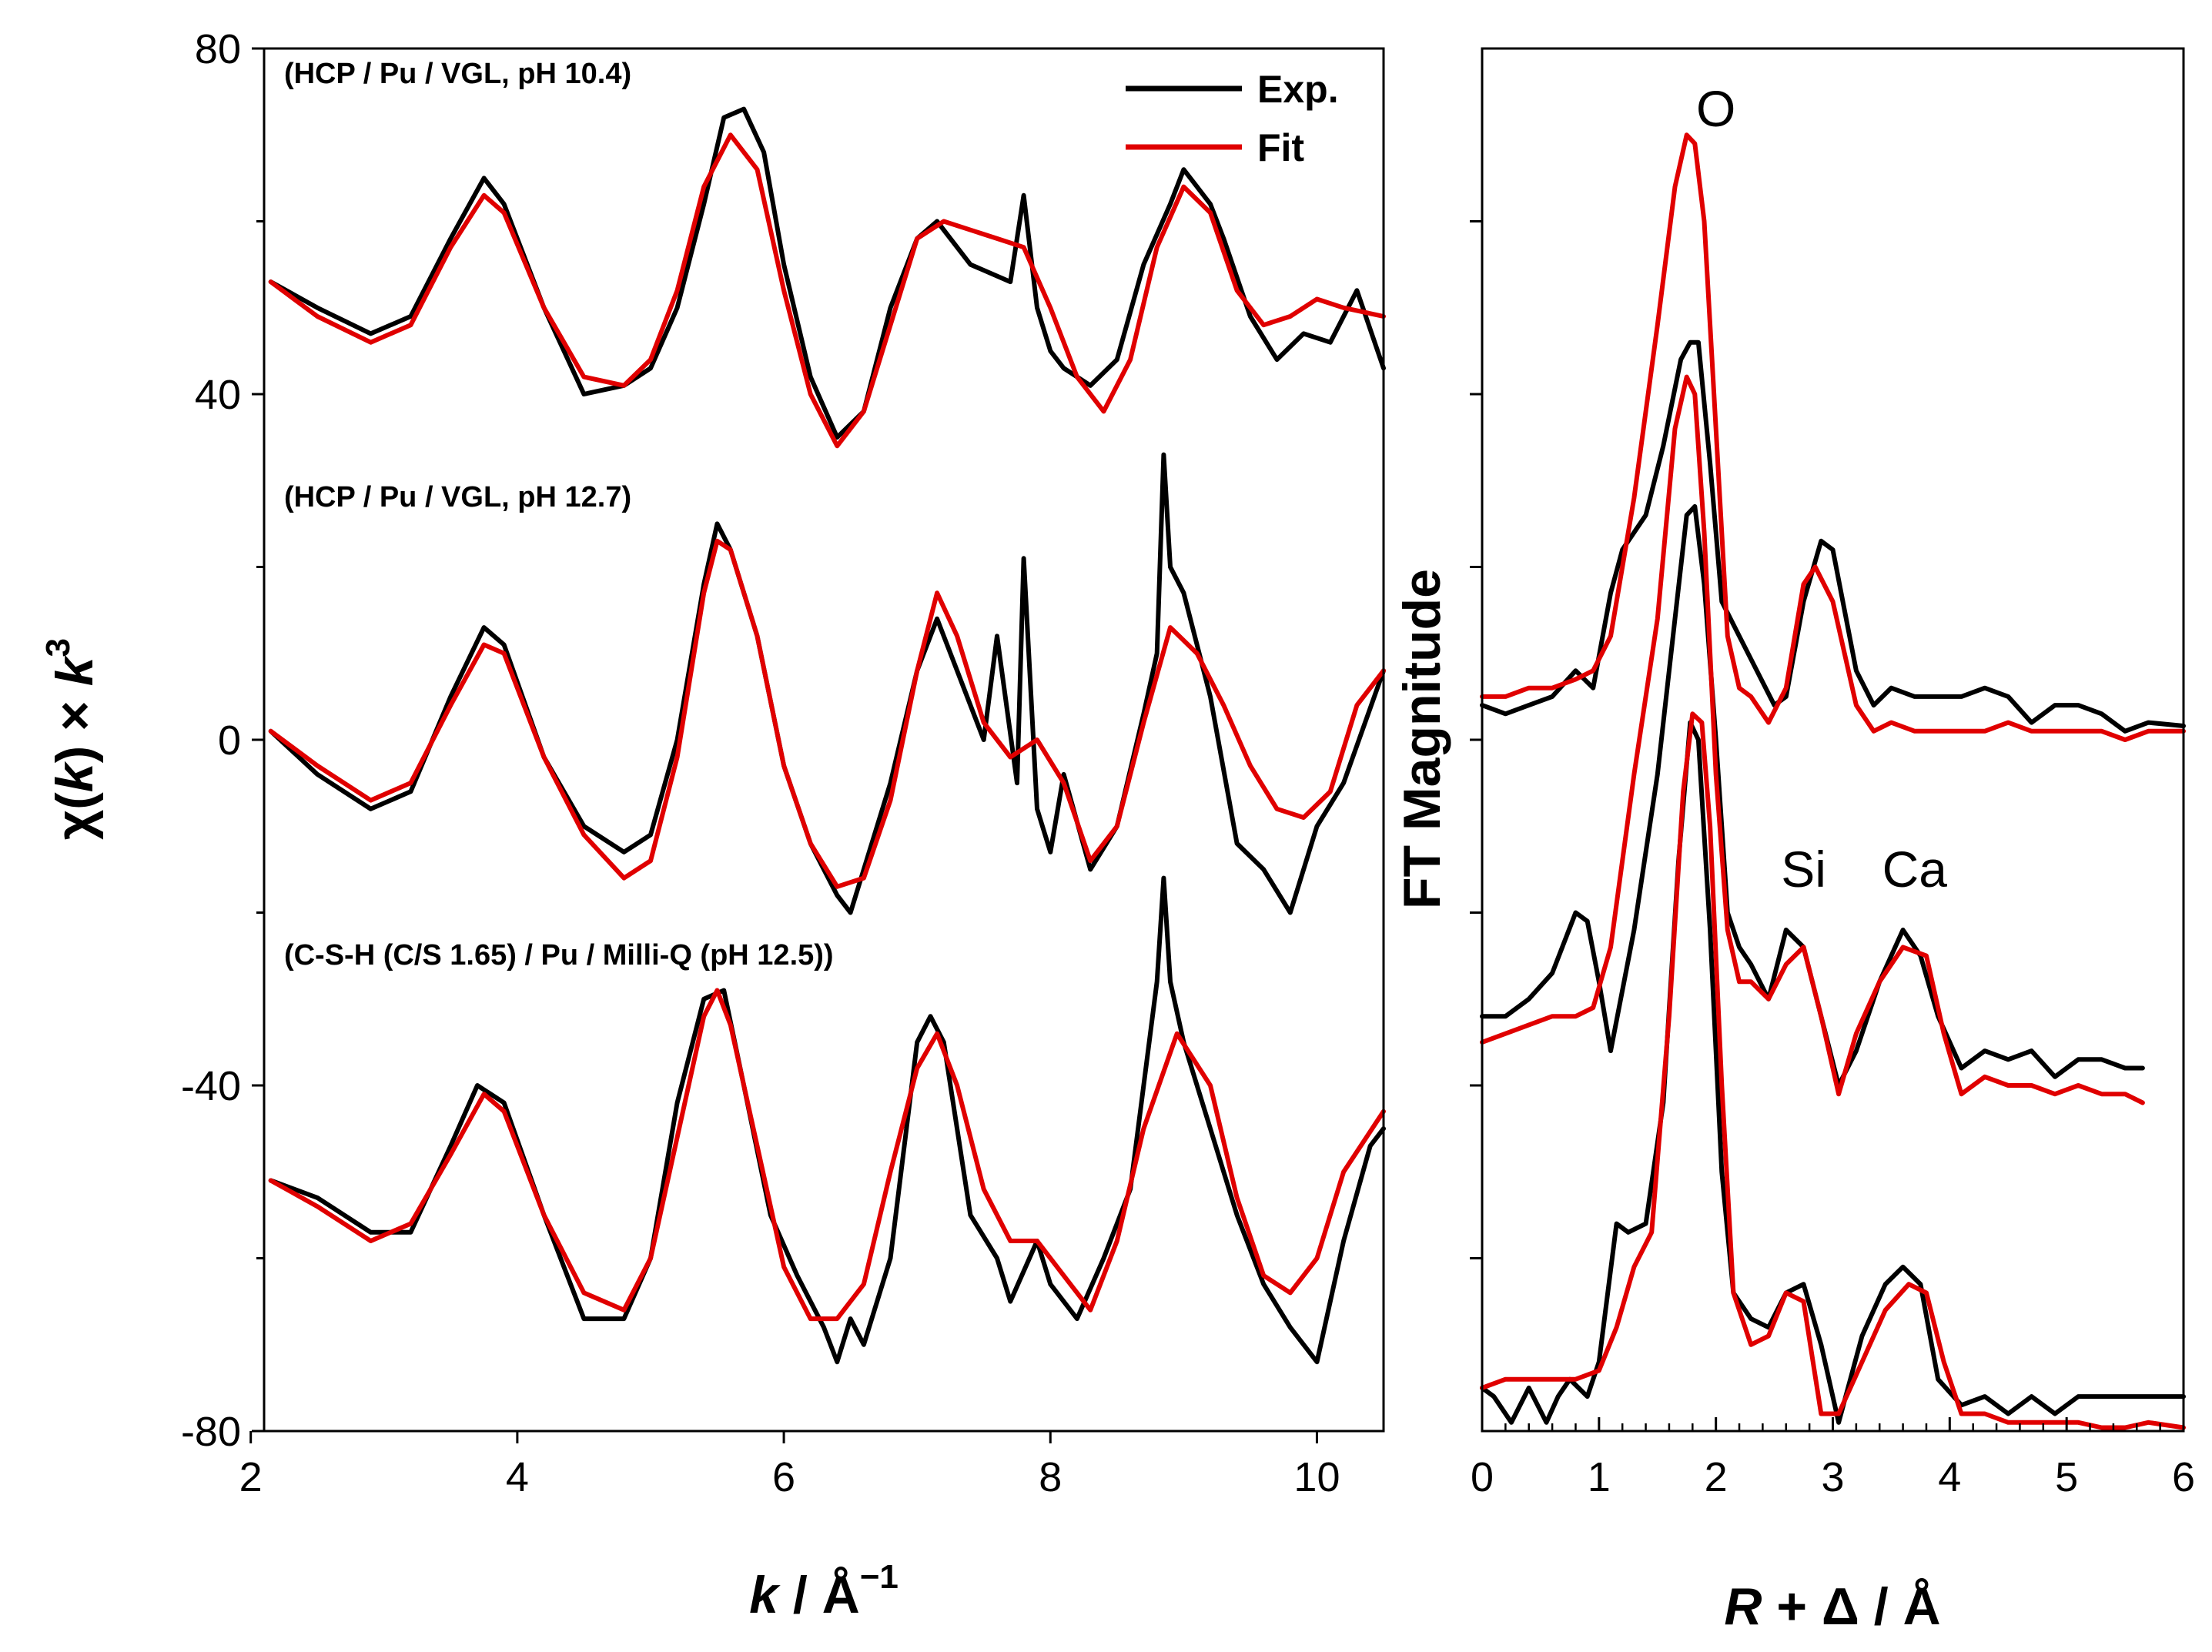  I want to click on left-trace-annotation-0: (HCP / Pu / VGL, pH 10.4), so click(457, 74).